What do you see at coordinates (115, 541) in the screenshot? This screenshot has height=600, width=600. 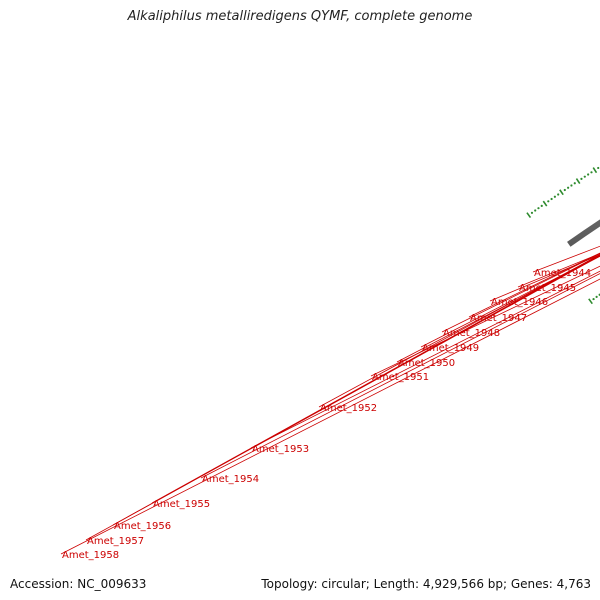 I see `gene-label: Amet_1957` at bounding box center [115, 541].